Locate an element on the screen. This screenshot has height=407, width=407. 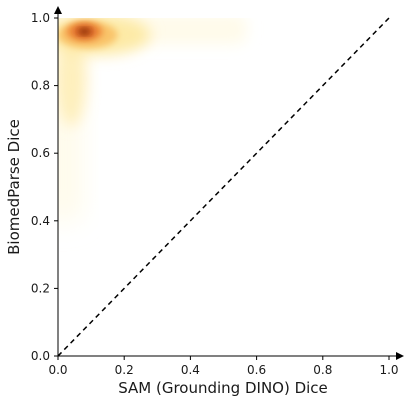
x-axis-title: SAM (Grounding DINO) Dice is located at coordinates (223, 388).